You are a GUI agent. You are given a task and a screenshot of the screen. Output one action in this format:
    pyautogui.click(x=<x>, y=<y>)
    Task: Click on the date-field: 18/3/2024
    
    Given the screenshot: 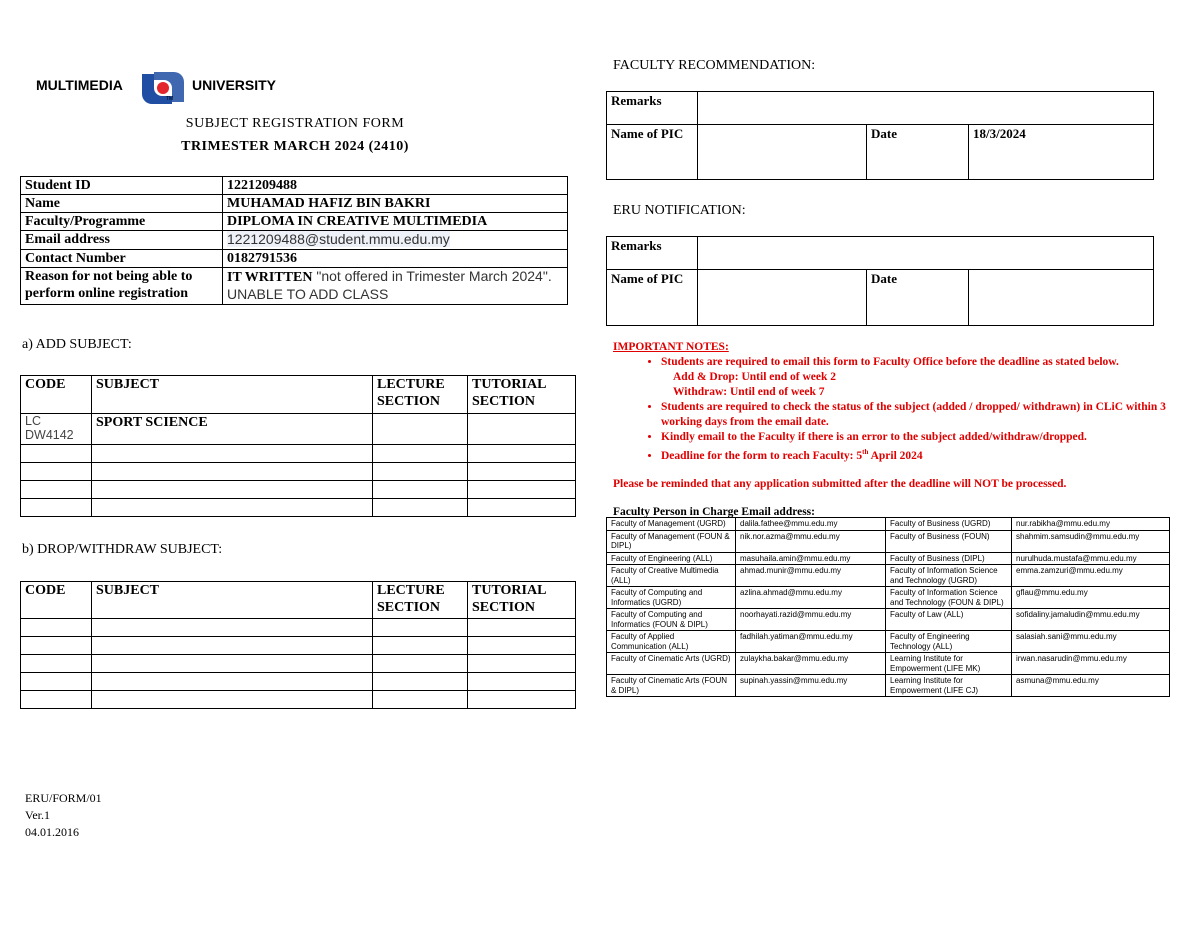 What is the action you would take?
    pyautogui.click(x=1061, y=152)
    